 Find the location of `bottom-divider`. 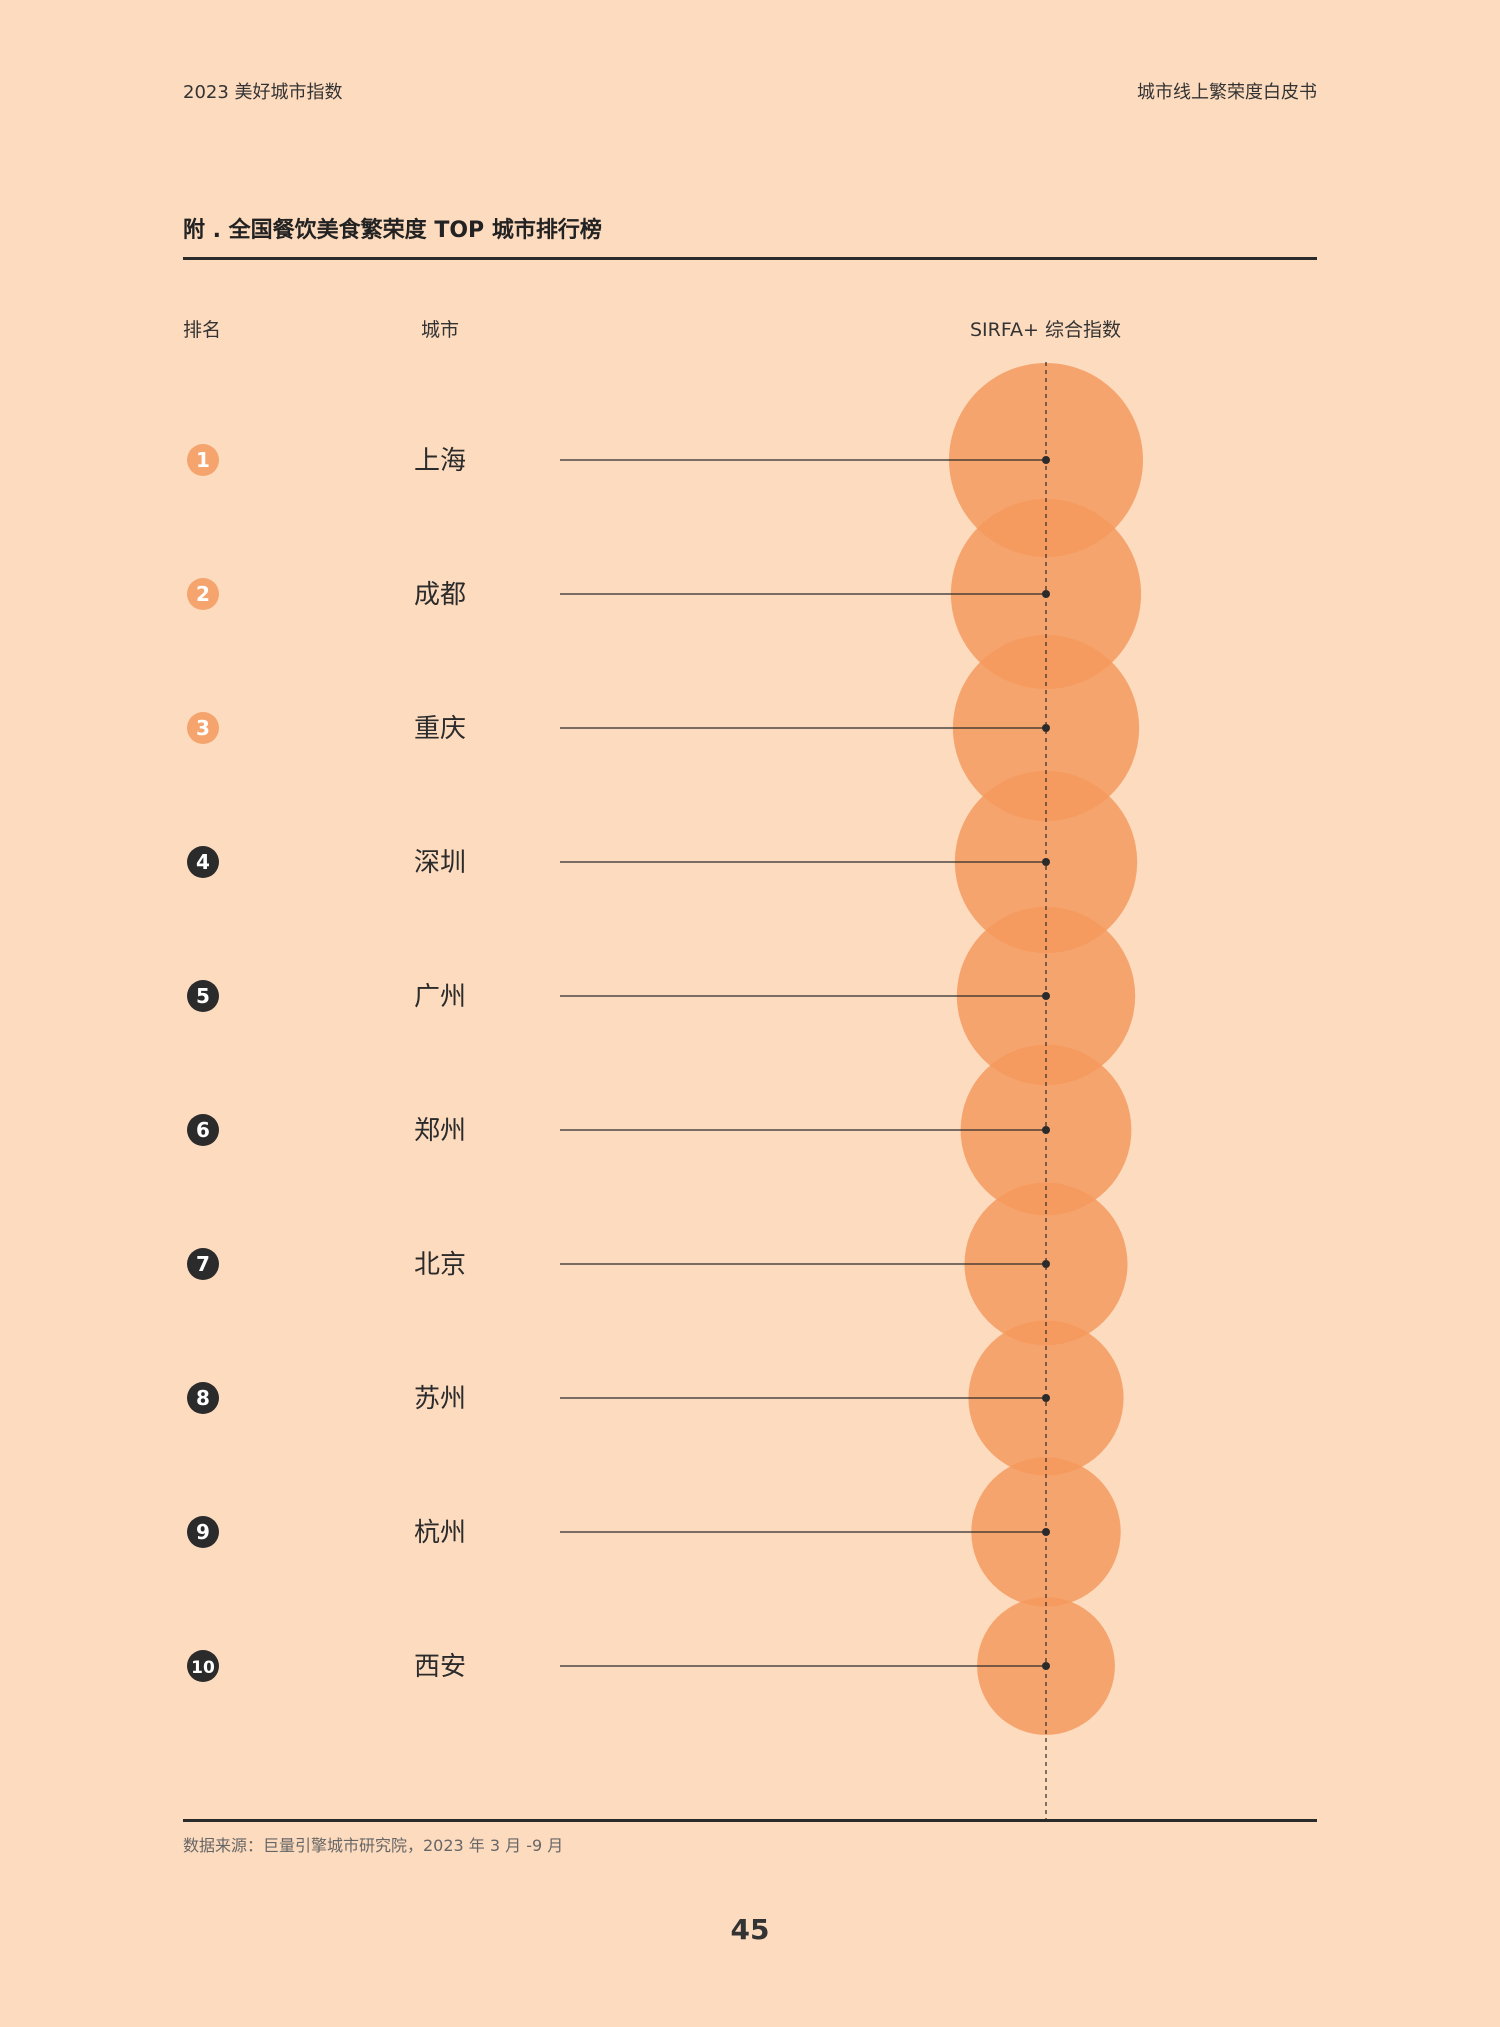

bottom-divider is located at coordinates (750, 1820).